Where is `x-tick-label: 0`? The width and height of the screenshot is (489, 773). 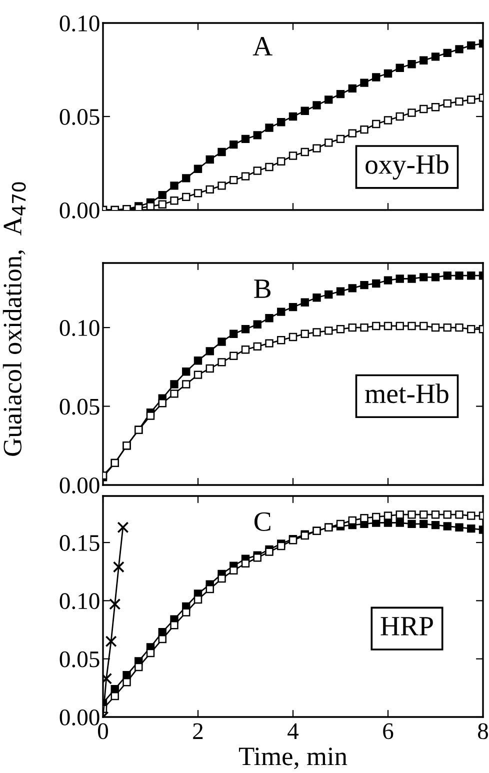 x-tick-label: 0 is located at coordinates (103, 731).